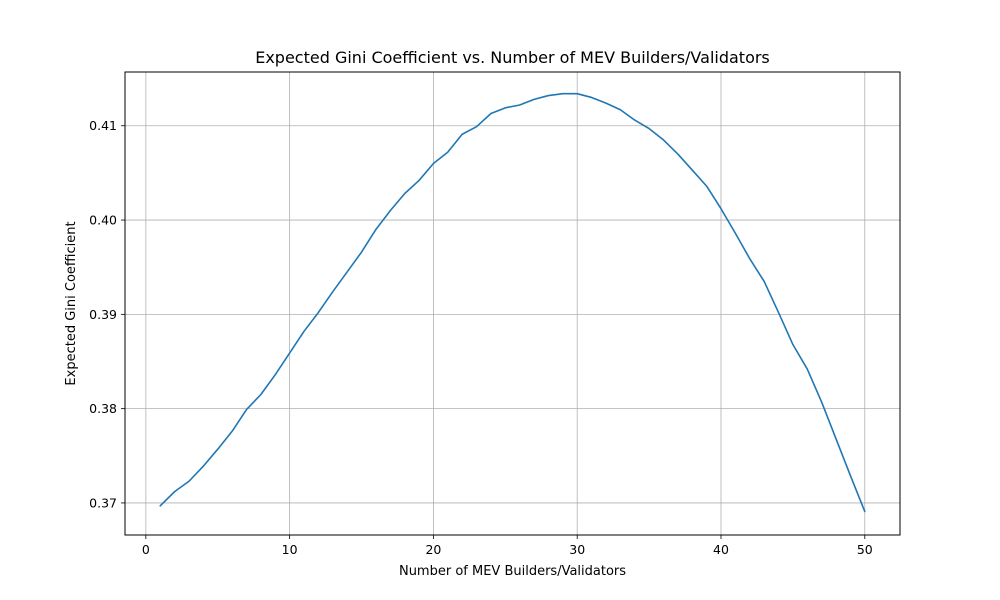 Image resolution: width=1000 pixels, height=600 pixels. Describe the element at coordinates (290, 549) in the screenshot. I see `x-tick-label: 10` at that location.